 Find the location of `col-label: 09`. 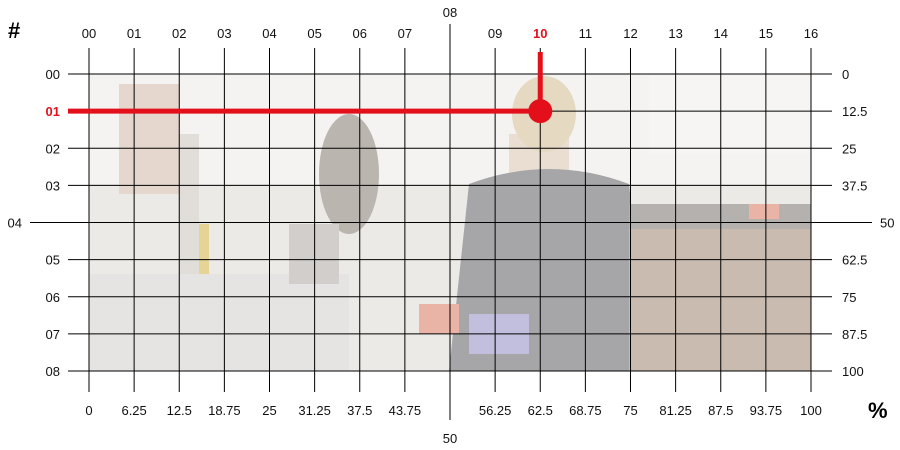

col-label: 09 is located at coordinates (495, 33).